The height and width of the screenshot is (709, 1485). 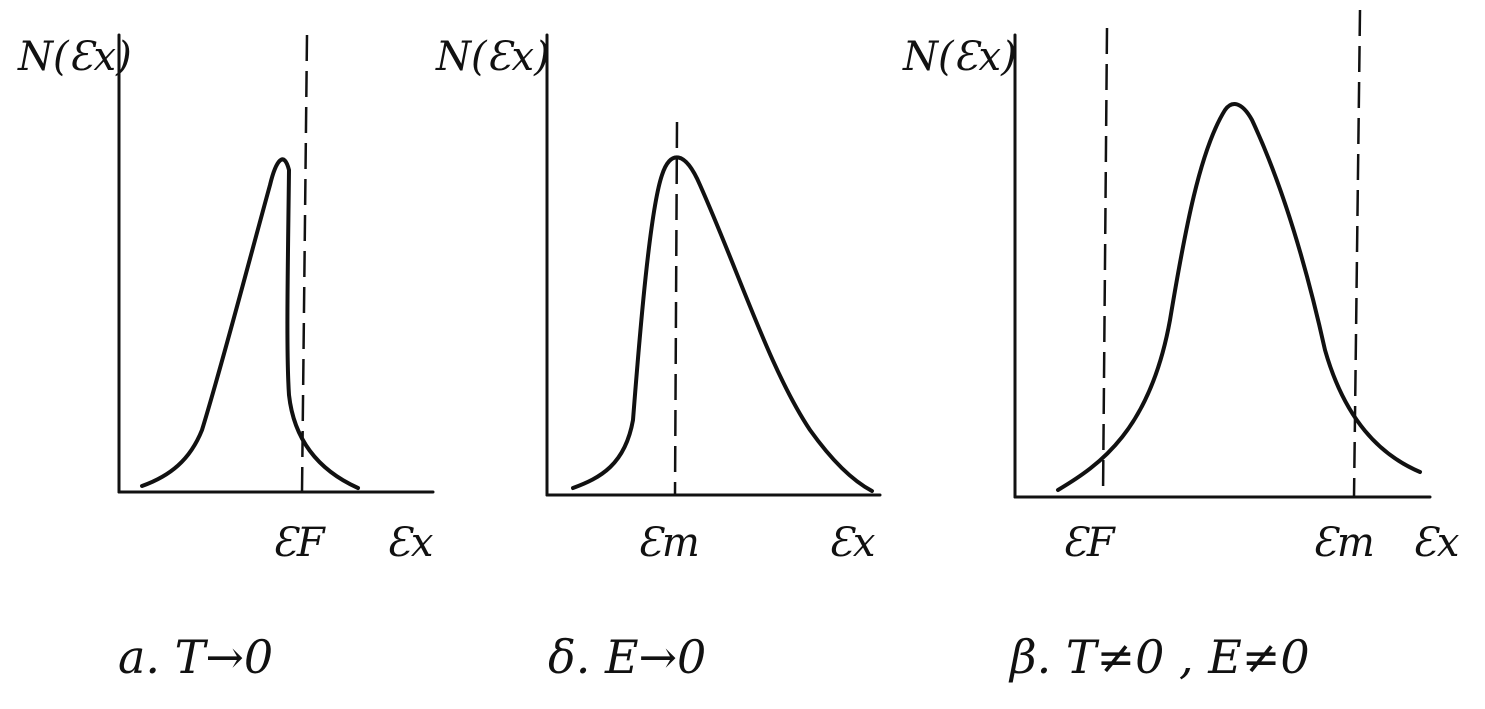 I want to click on panel-c-fermi-marker-line, so click(x=1105, y=262).